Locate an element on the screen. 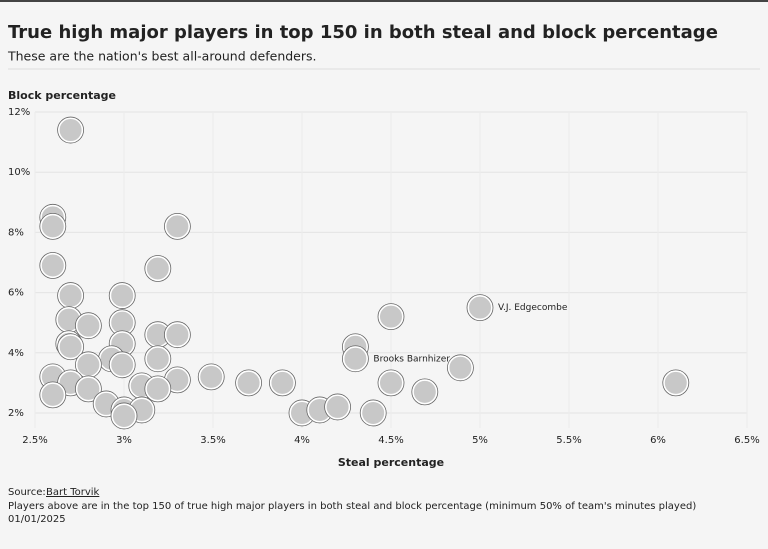 This screenshot has height=549, width=768. x-tick-label: 4% is located at coordinates (302, 440).